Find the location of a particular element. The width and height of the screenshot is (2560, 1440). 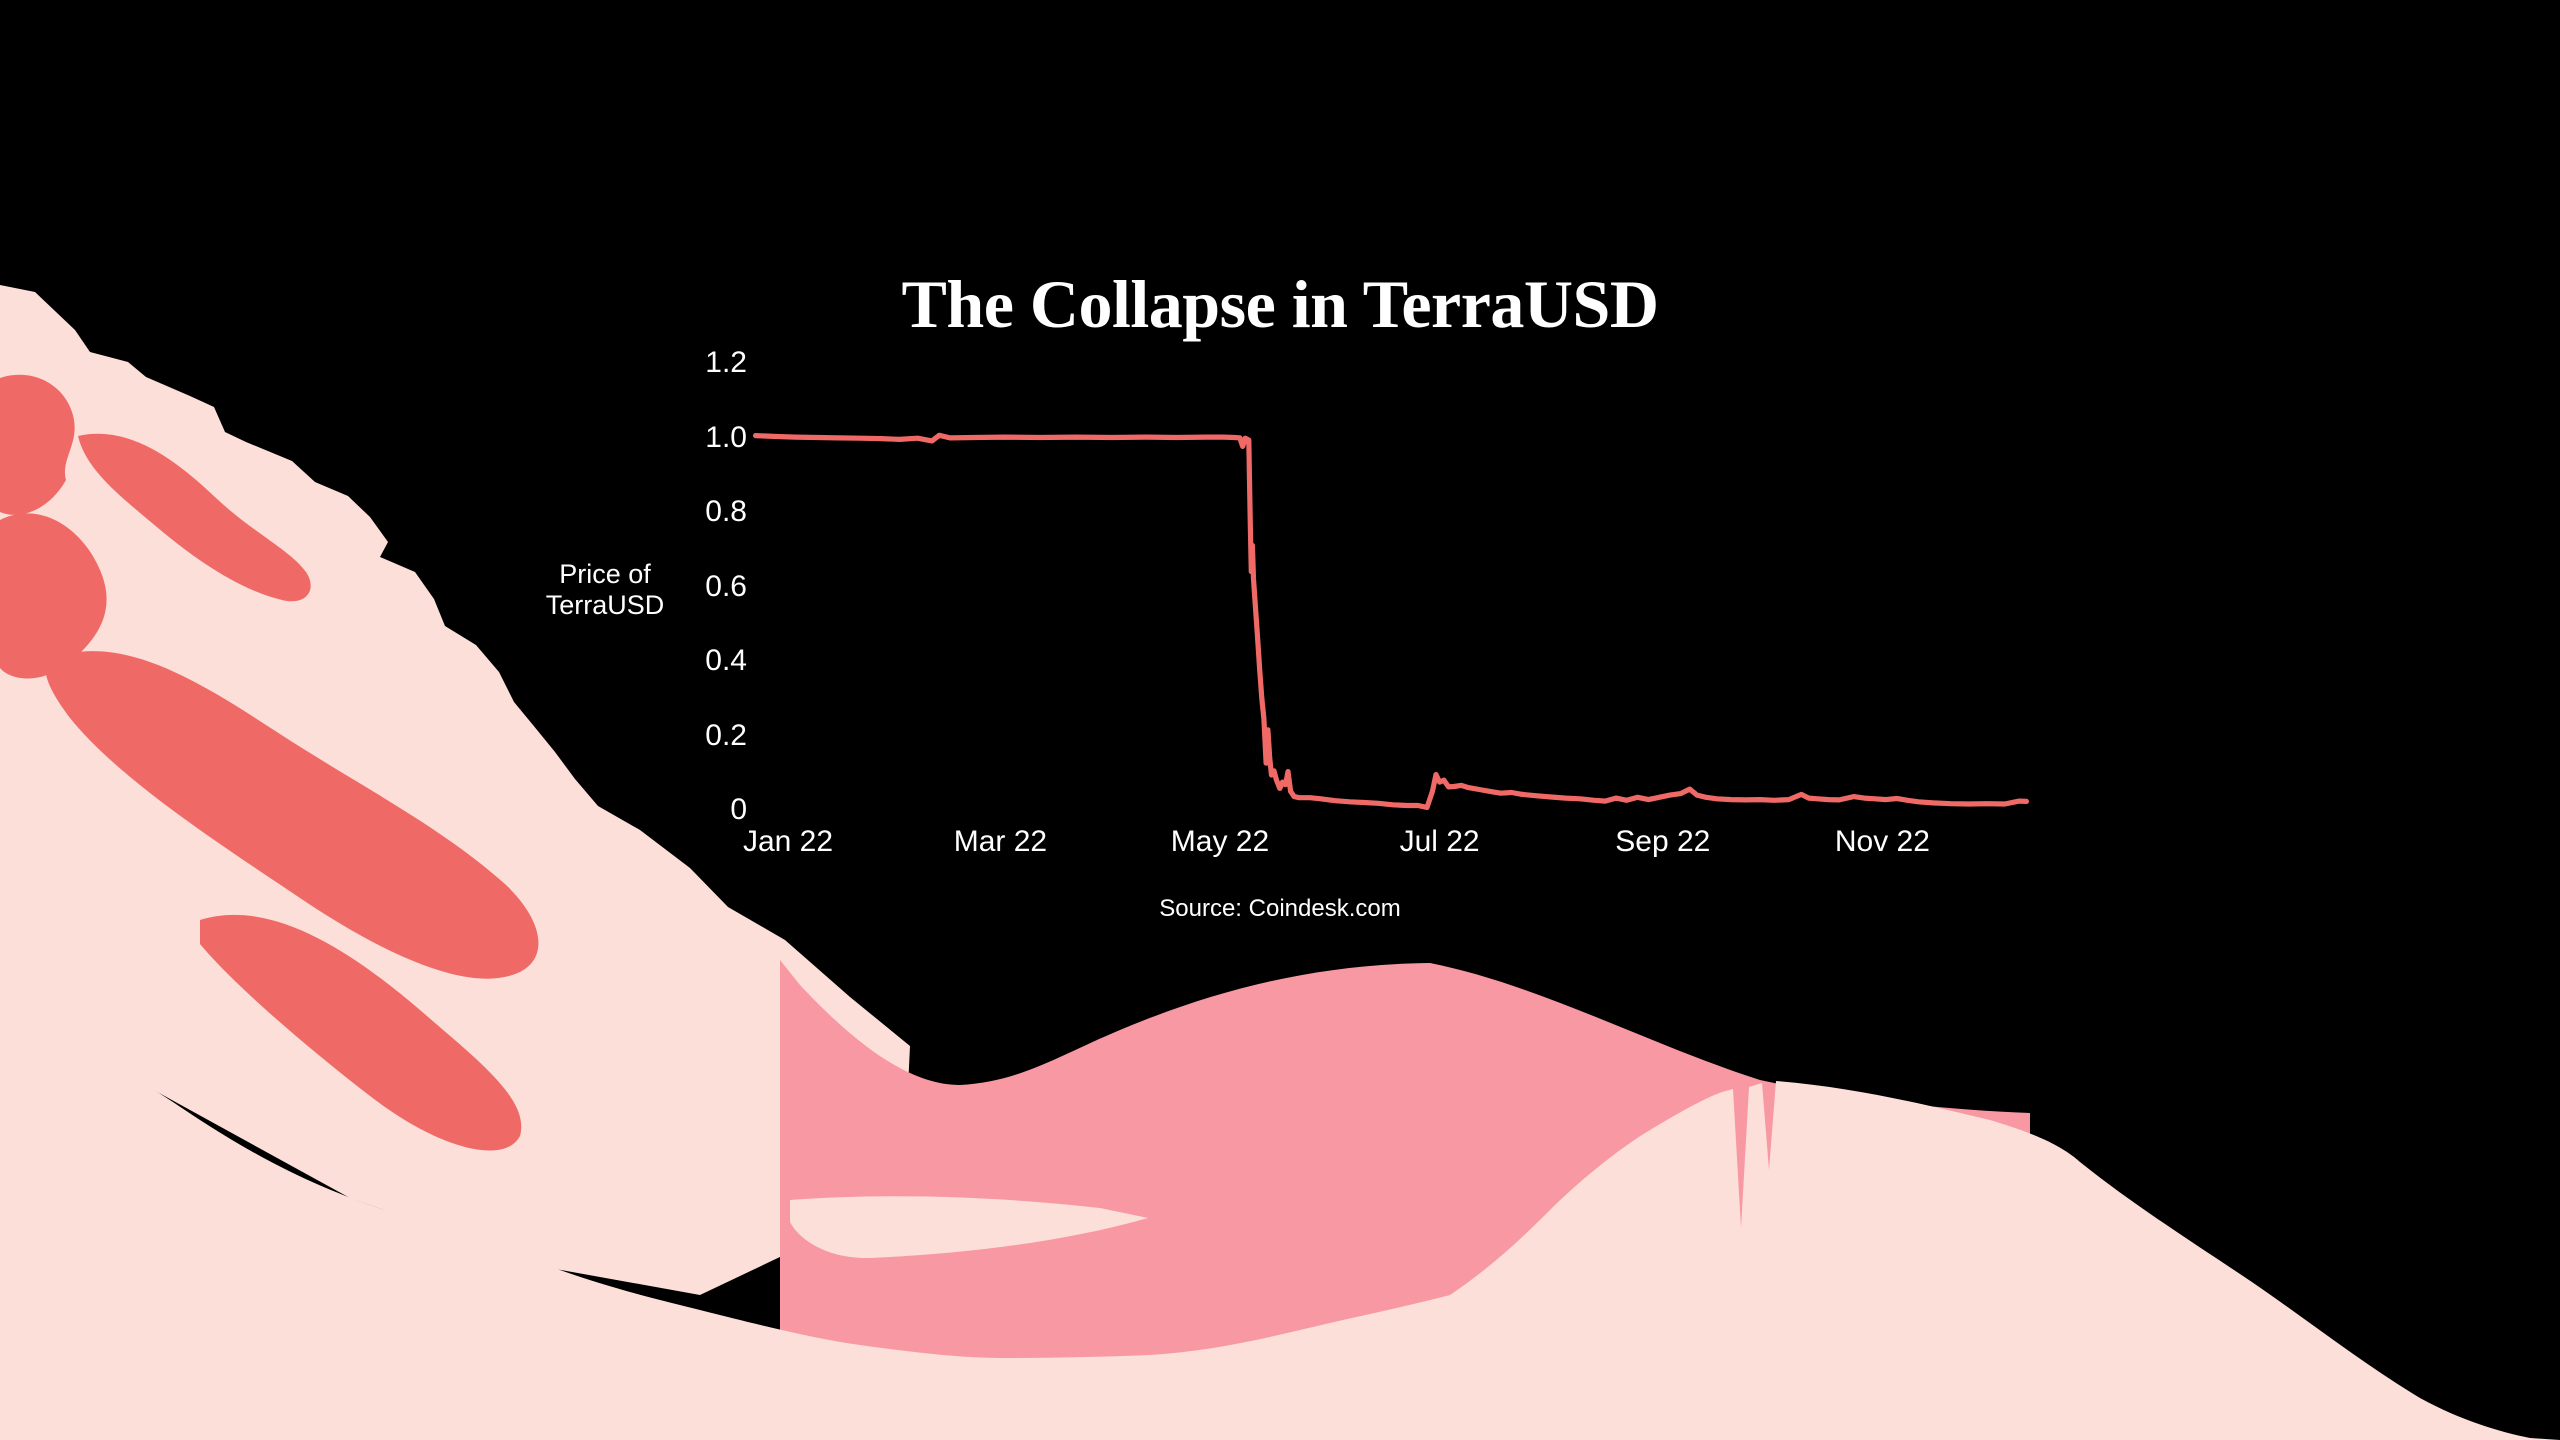

y-tick-label: 0.8 is located at coordinates (726, 511).